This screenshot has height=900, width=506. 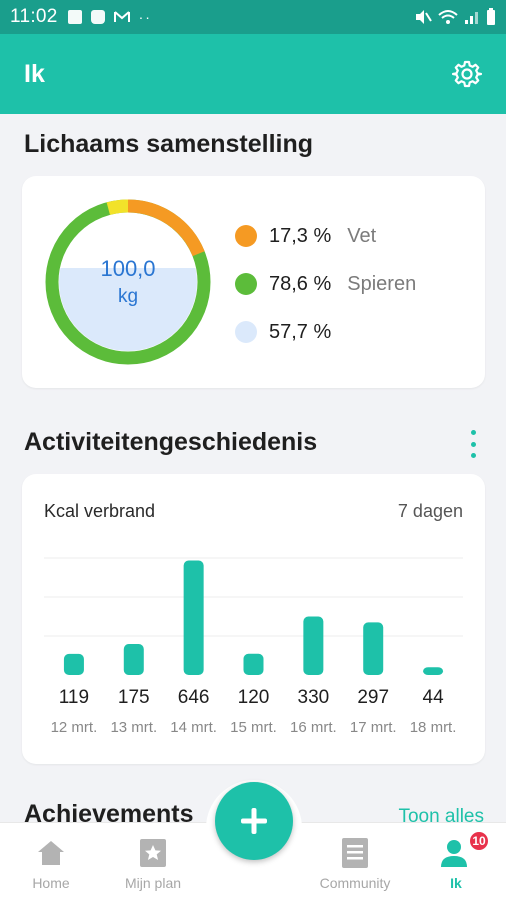 I want to click on nav-home: Home, so click(x=51, y=861).